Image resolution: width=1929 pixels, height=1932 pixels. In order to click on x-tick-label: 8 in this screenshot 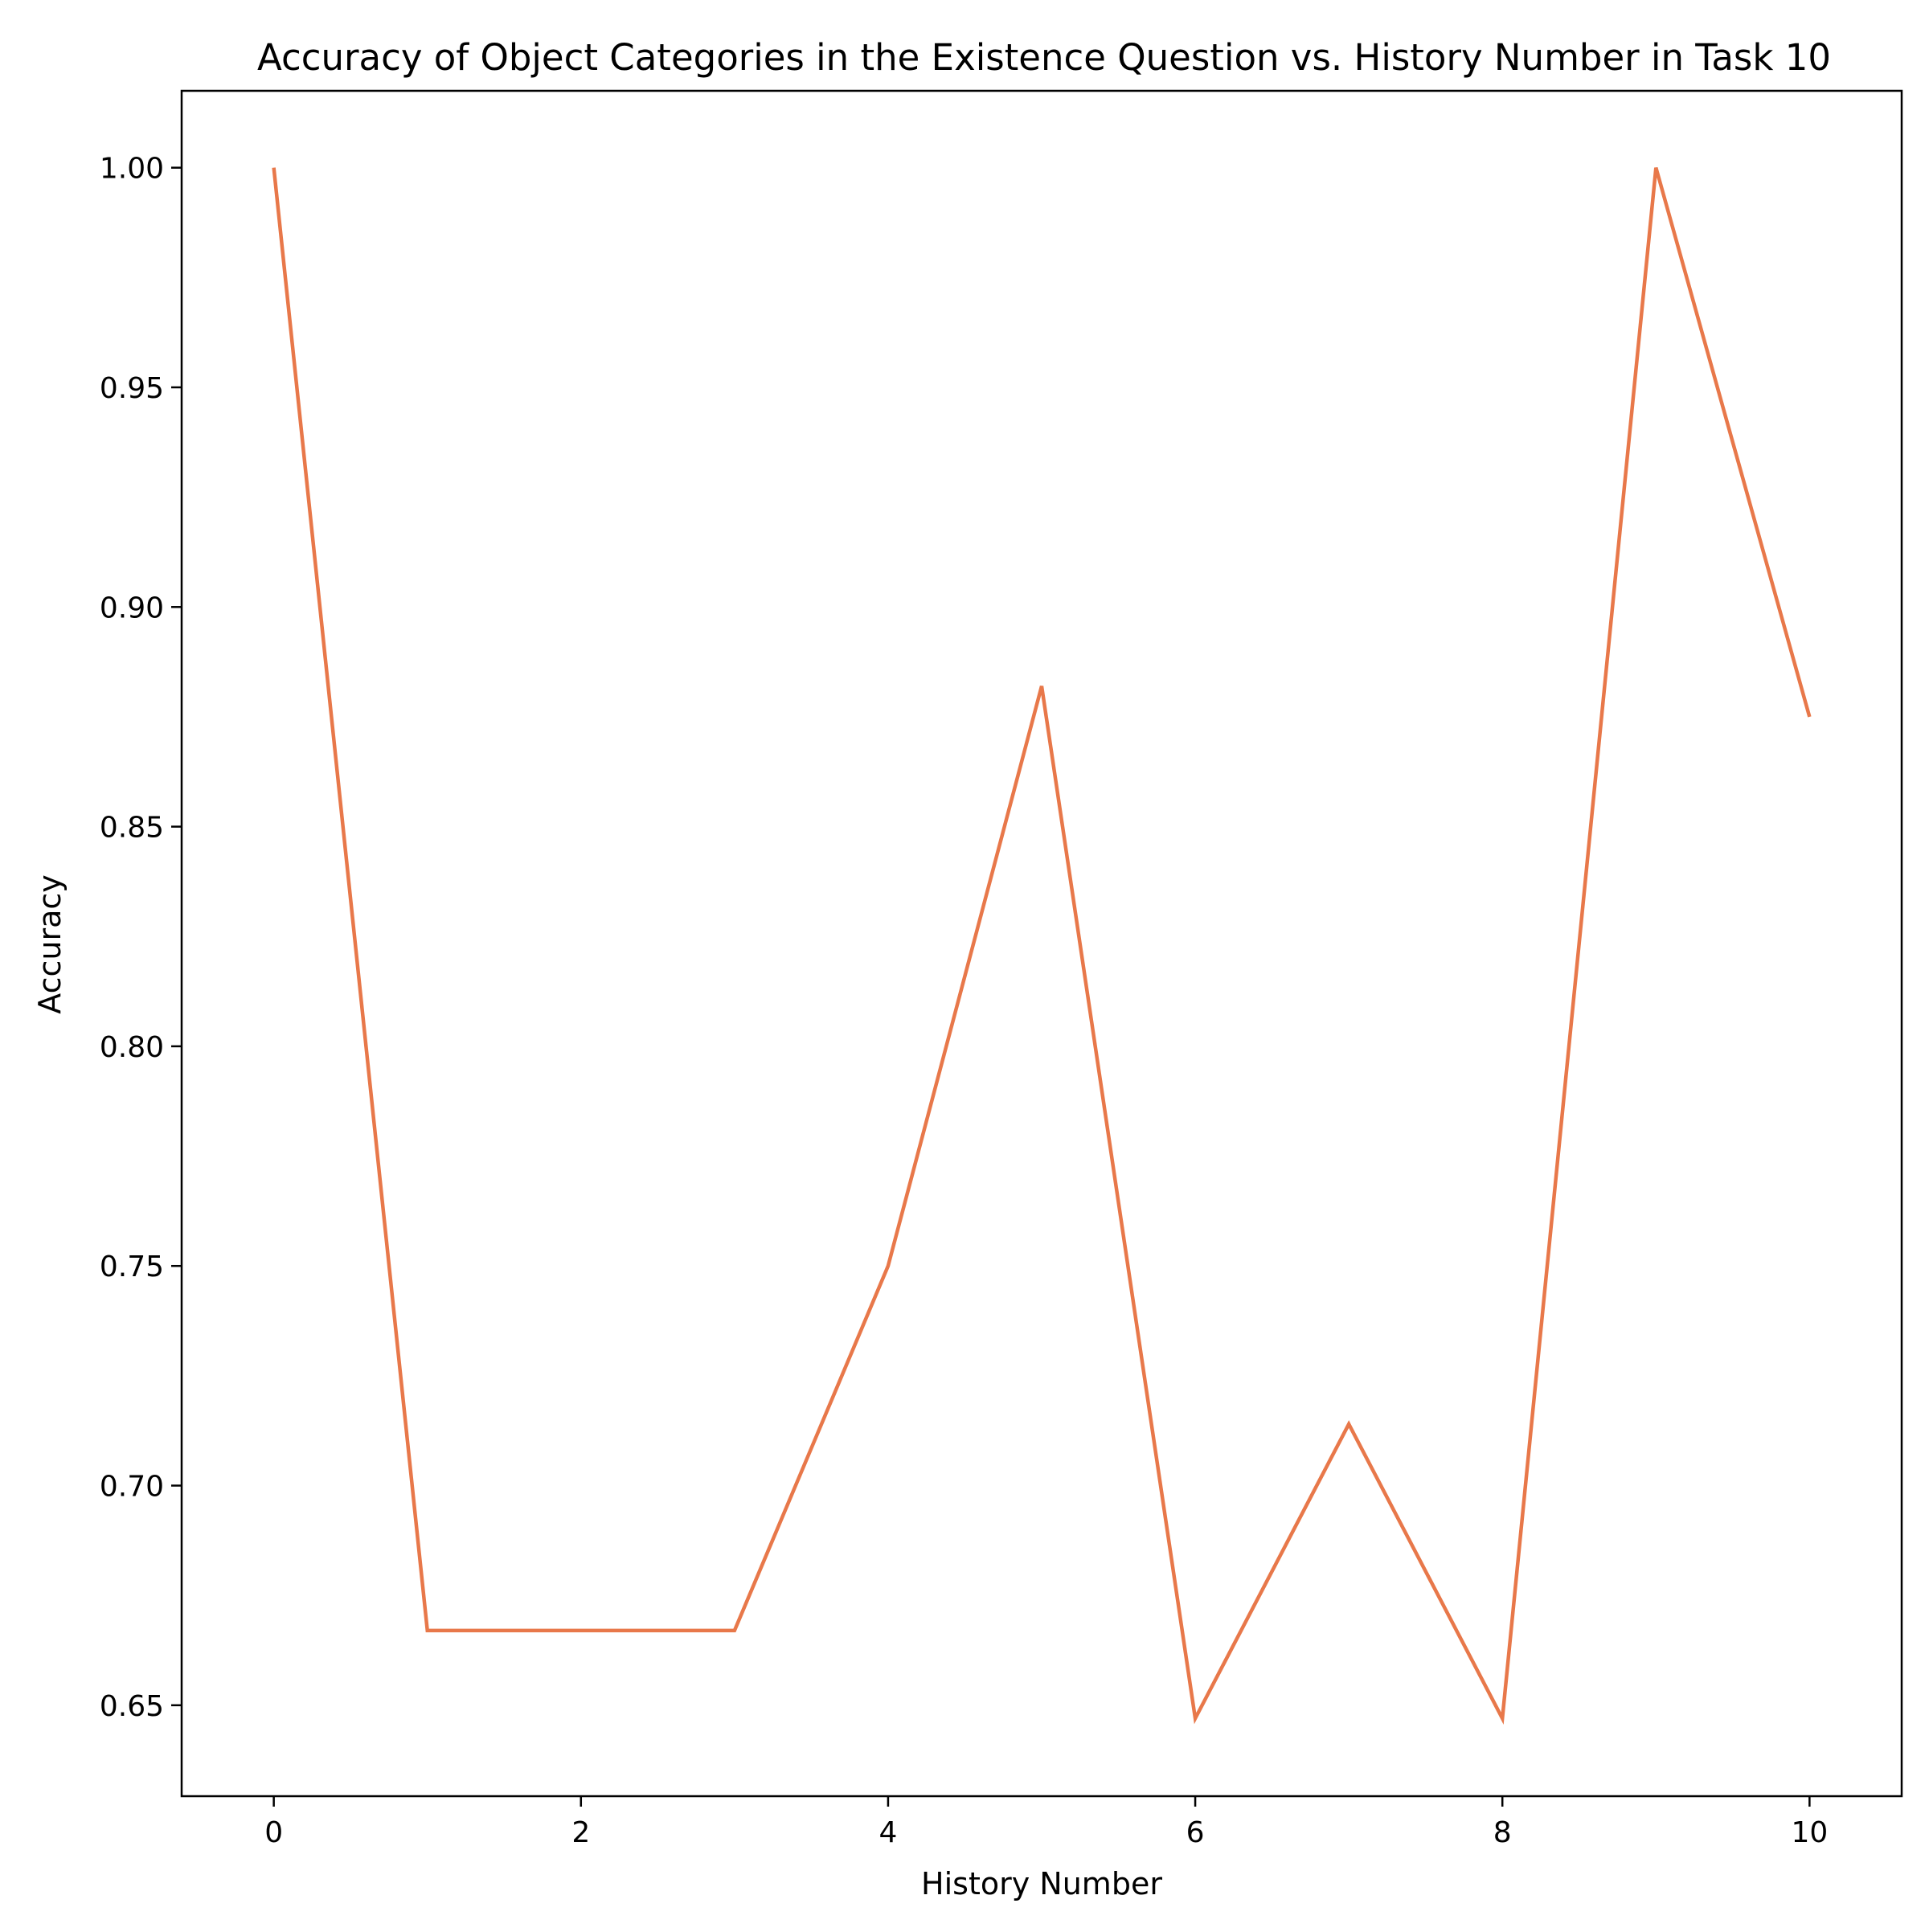, I will do `click(1502, 1832)`.